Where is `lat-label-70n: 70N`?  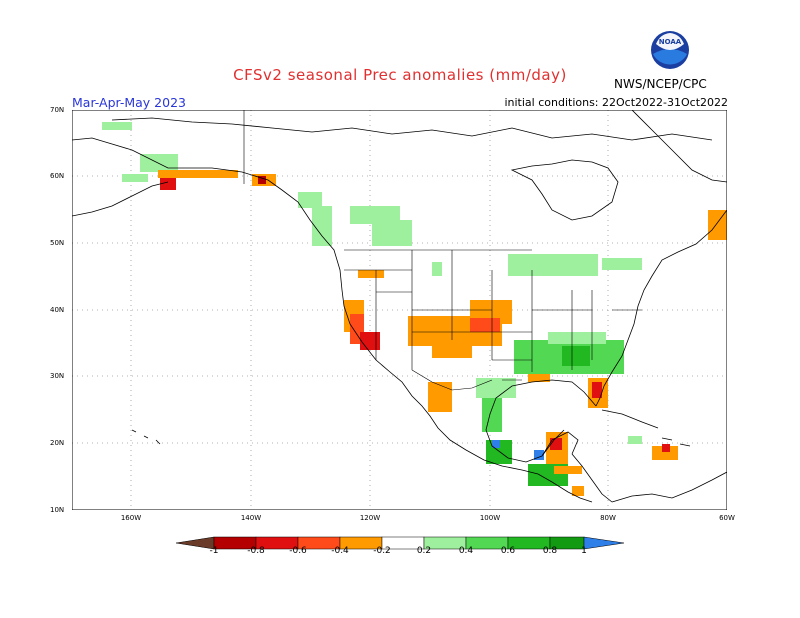 lat-label-70n: 70N is located at coordinates (57, 110).